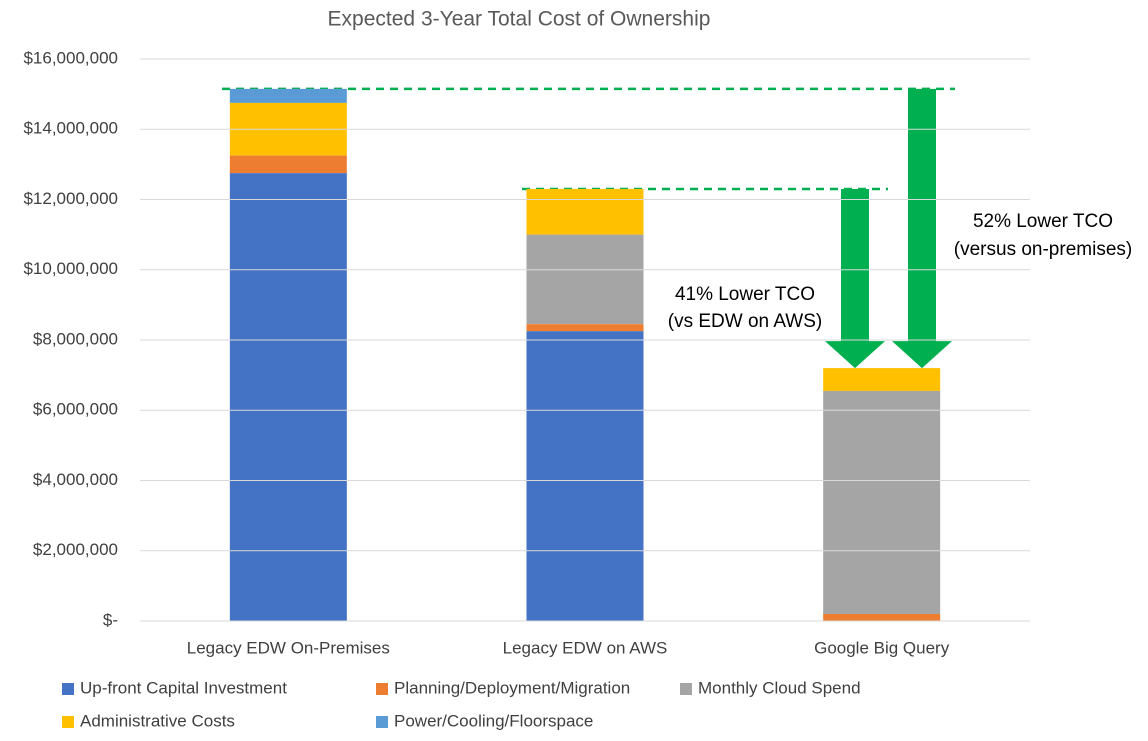 The image size is (1148, 741). Describe the element at coordinates (70, 57) in the screenshot. I see `y-tick-label: $16,000,000` at that location.